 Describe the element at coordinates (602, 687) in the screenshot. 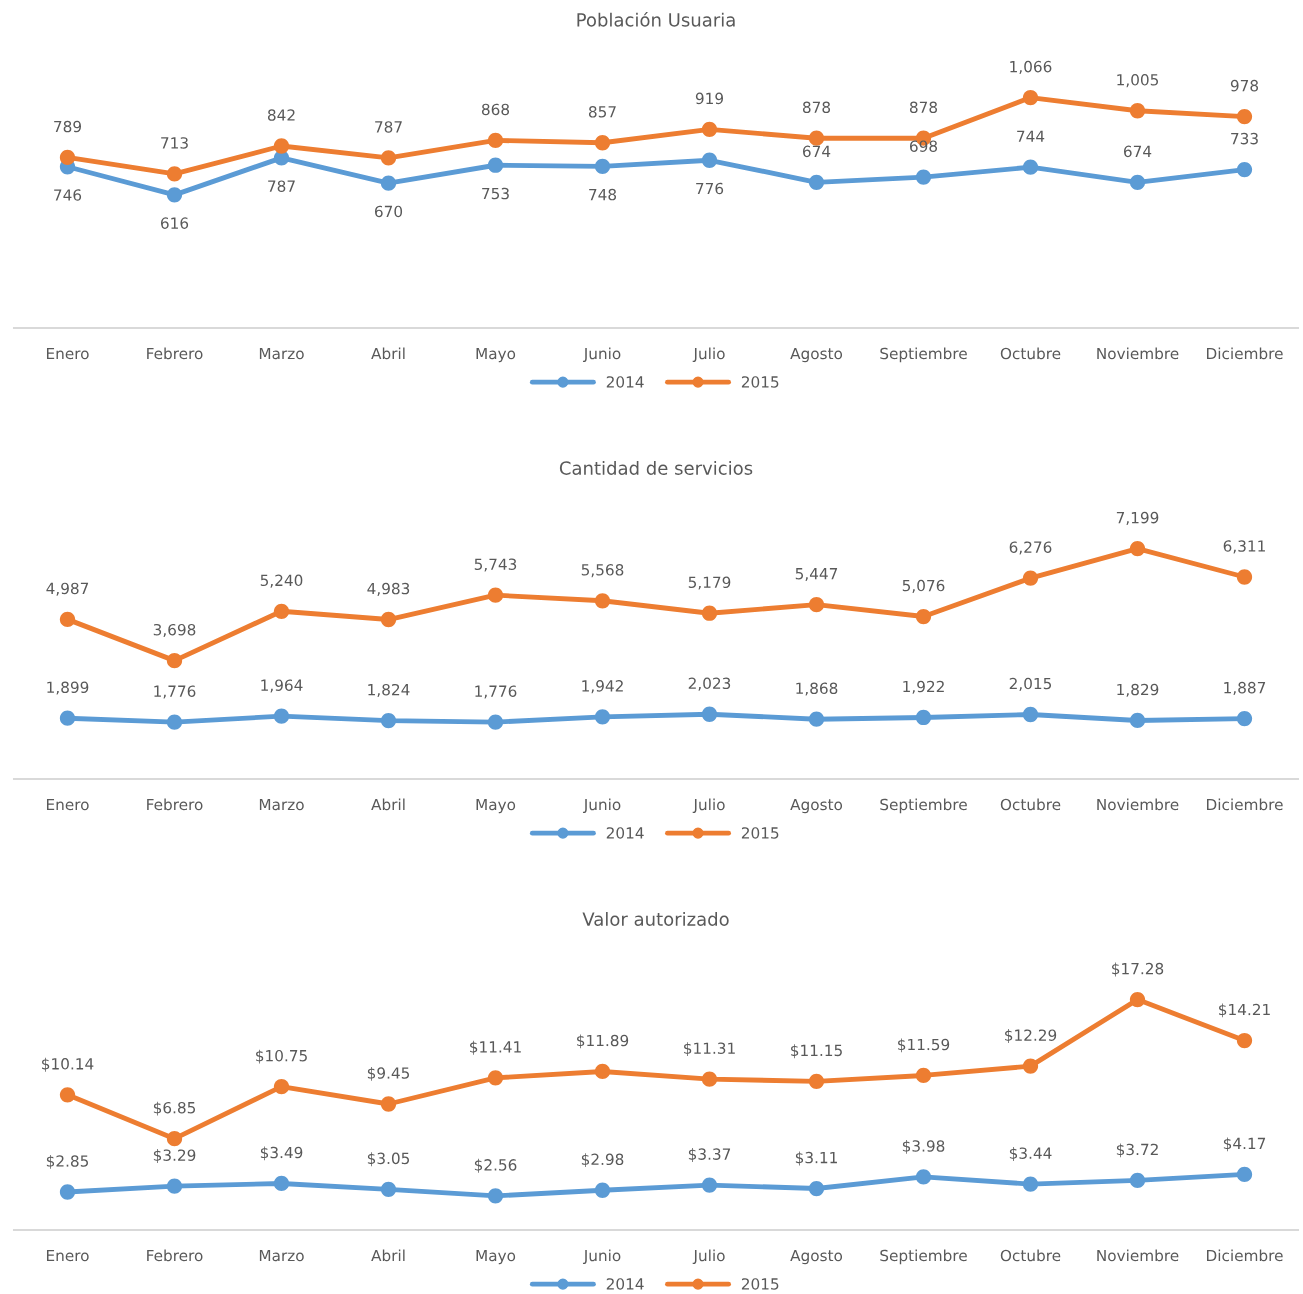

I see `data-label: 1,942` at that location.